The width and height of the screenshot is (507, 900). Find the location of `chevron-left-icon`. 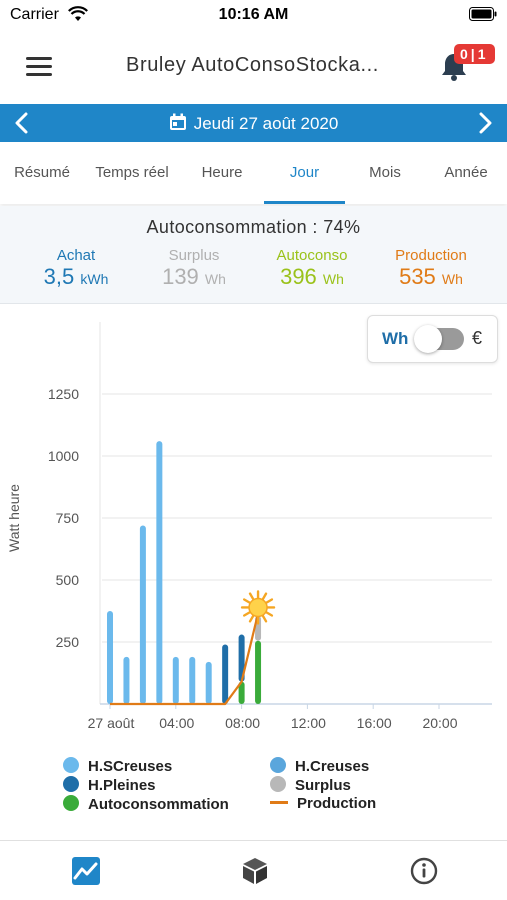

chevron-left-icon is located at coordinates (22, 123).